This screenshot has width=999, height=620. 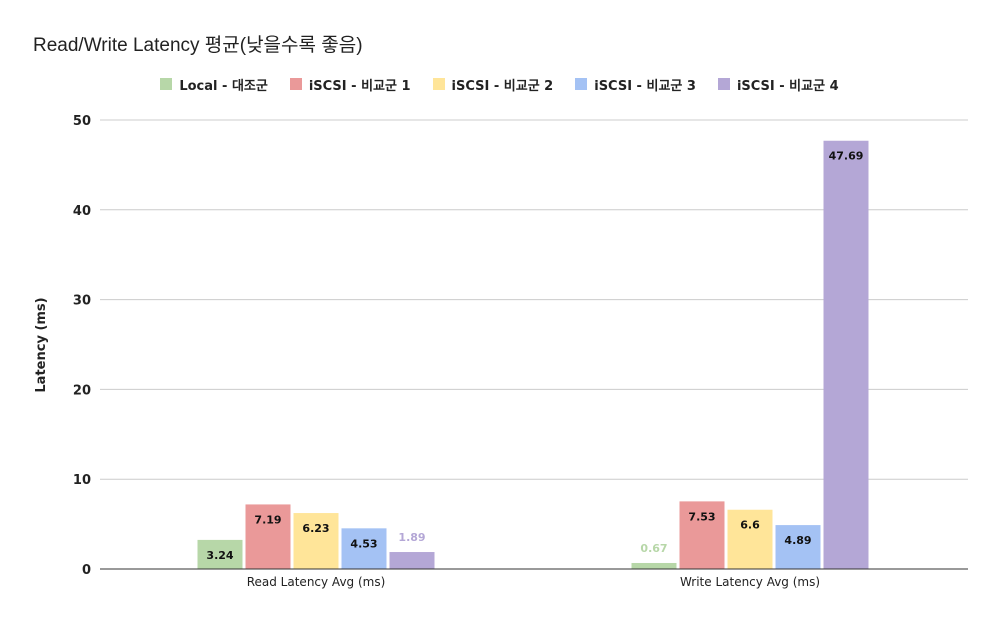 I want to click on legend-item: iSCSI - 비교군 3, so click(x=635, y=84).